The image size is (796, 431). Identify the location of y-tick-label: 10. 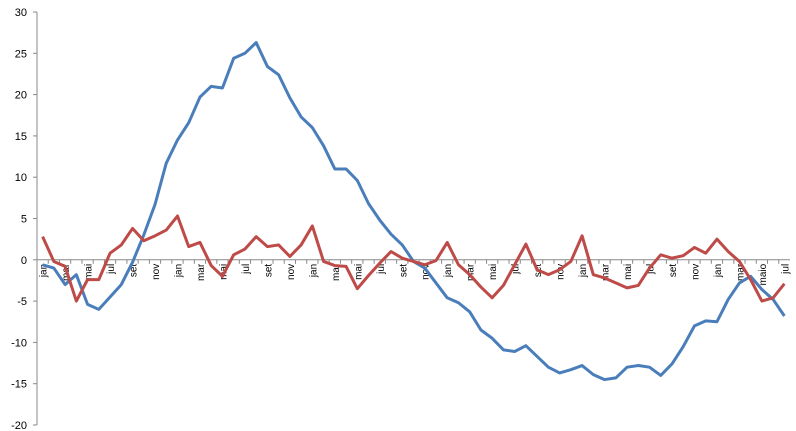
(21, 178).